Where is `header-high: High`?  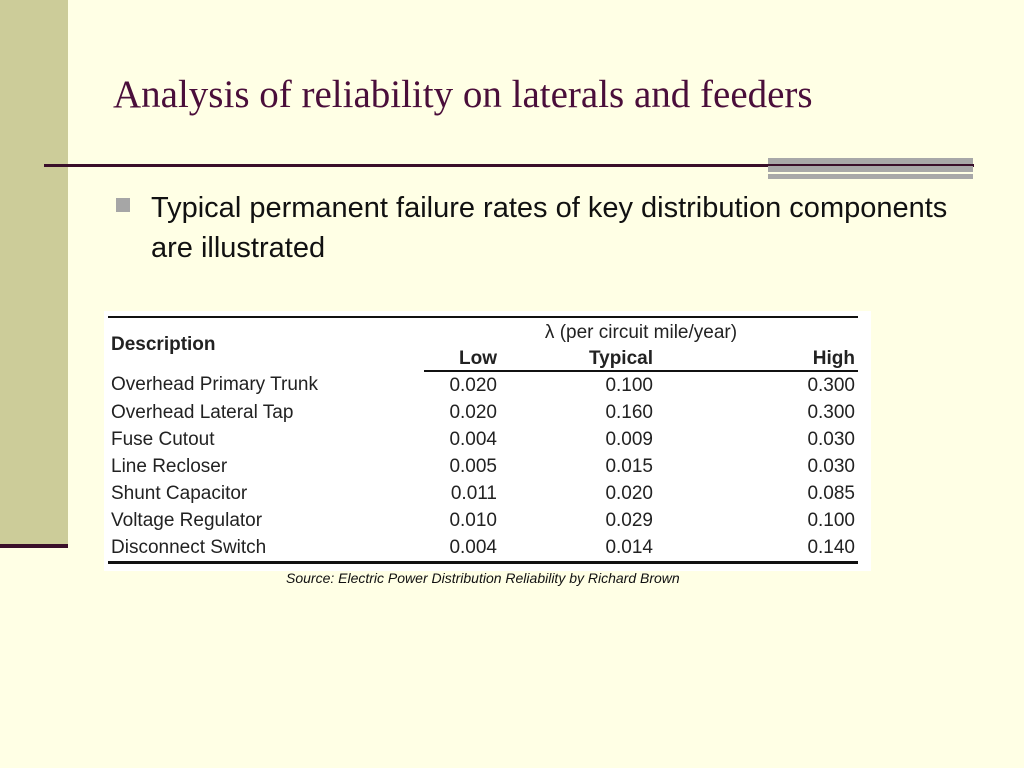
header-high: High is located at coordinates (757, 360).